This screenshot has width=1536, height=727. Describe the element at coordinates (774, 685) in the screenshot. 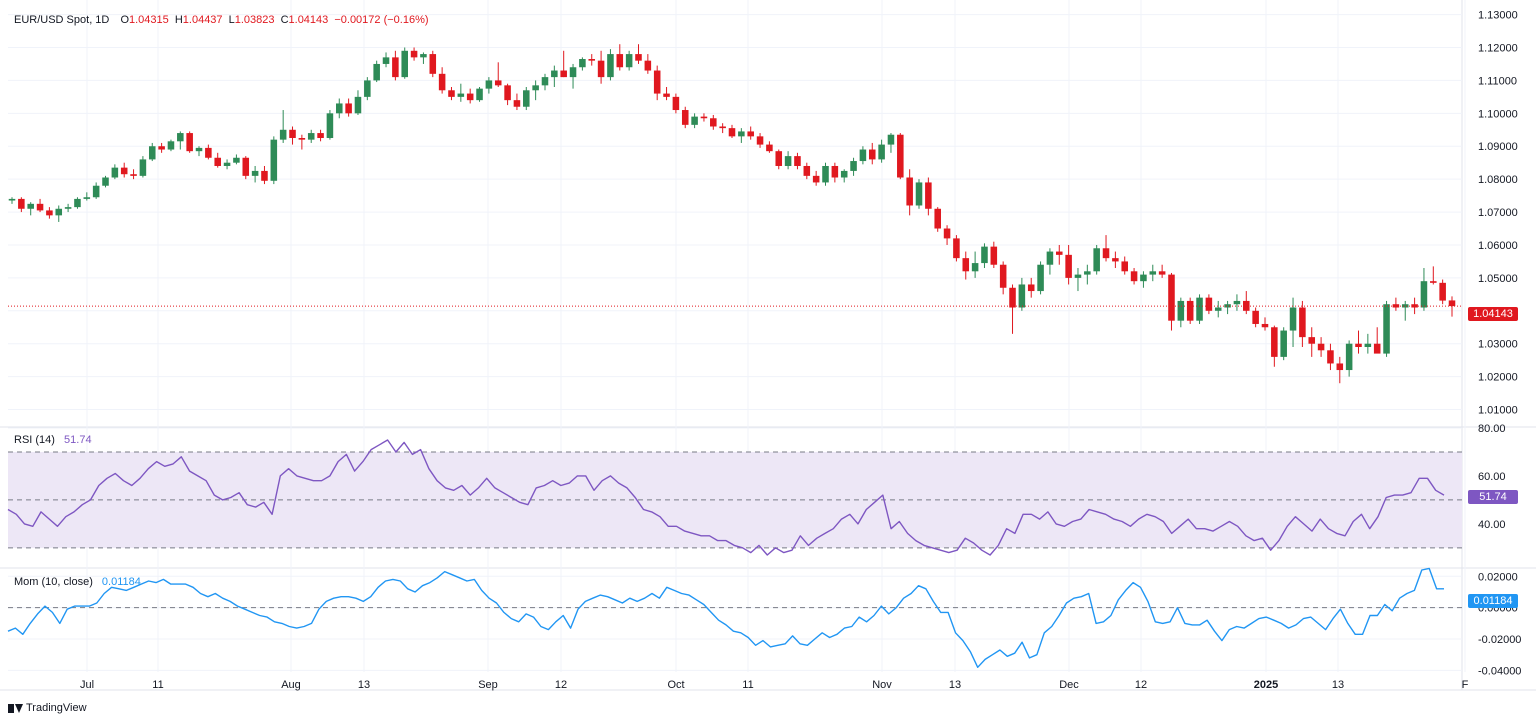

I see `time-axis: Jul 11 Aug 13 Sep 12 Oct 11 Nov 13 Dec 12 2025 13 F` at that location.